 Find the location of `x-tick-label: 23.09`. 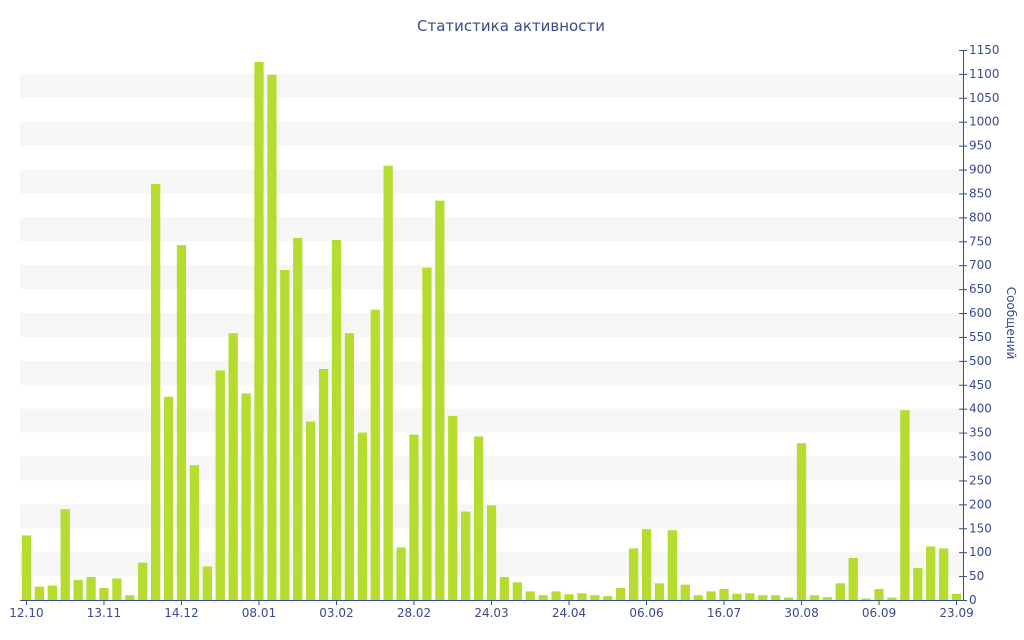

x-tick-label: 23.09 is located at coordinates (956, 613).